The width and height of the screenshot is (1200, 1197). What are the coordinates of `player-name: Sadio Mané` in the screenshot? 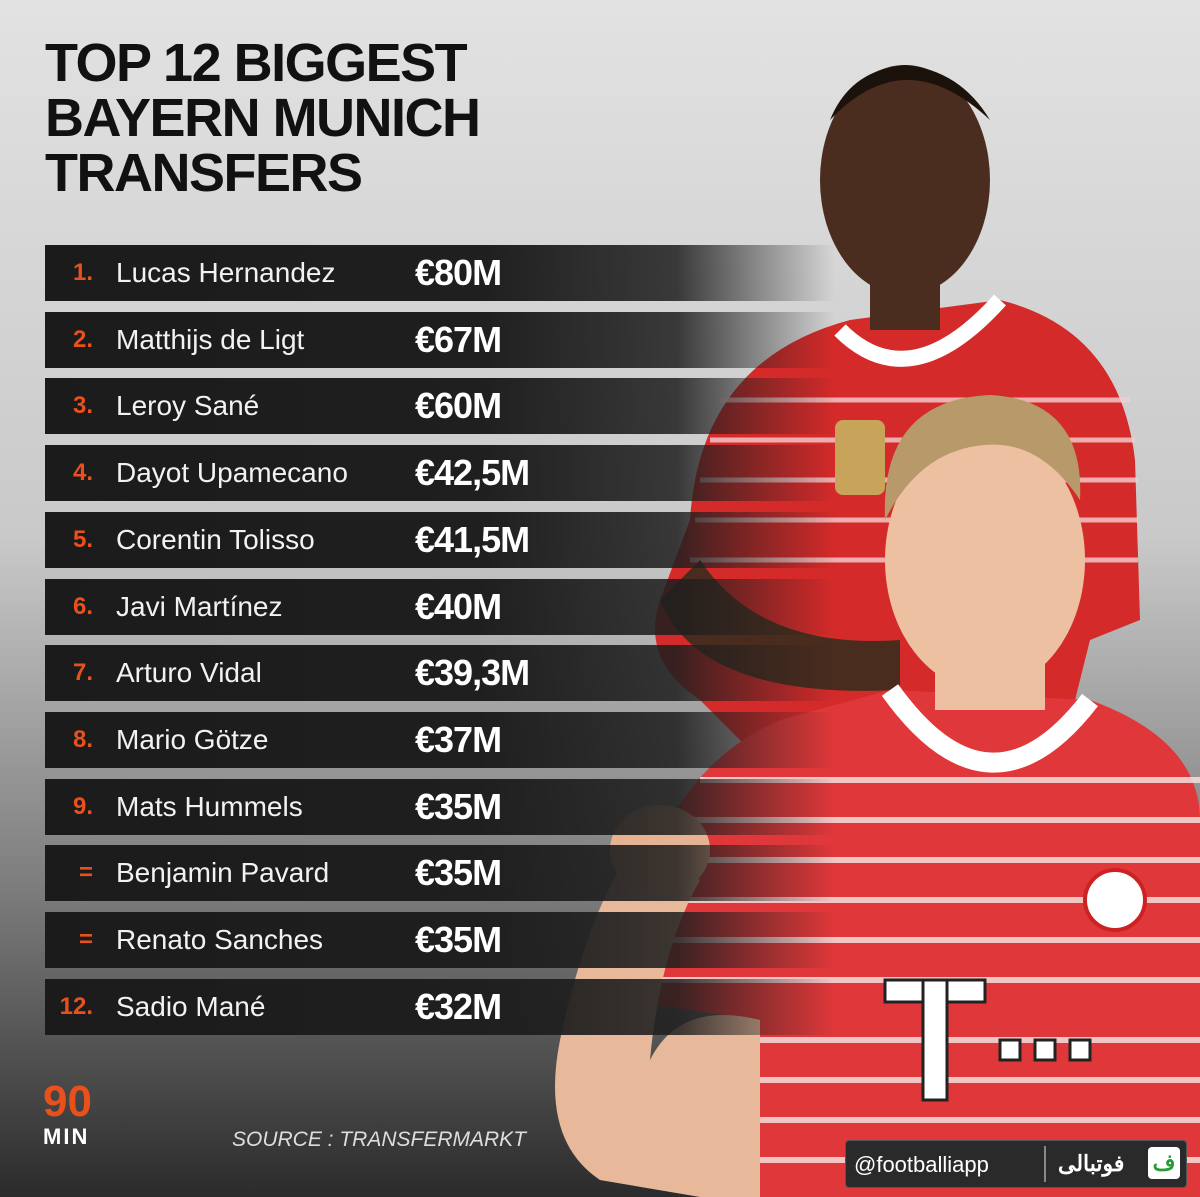 It's located at (191, 1006).